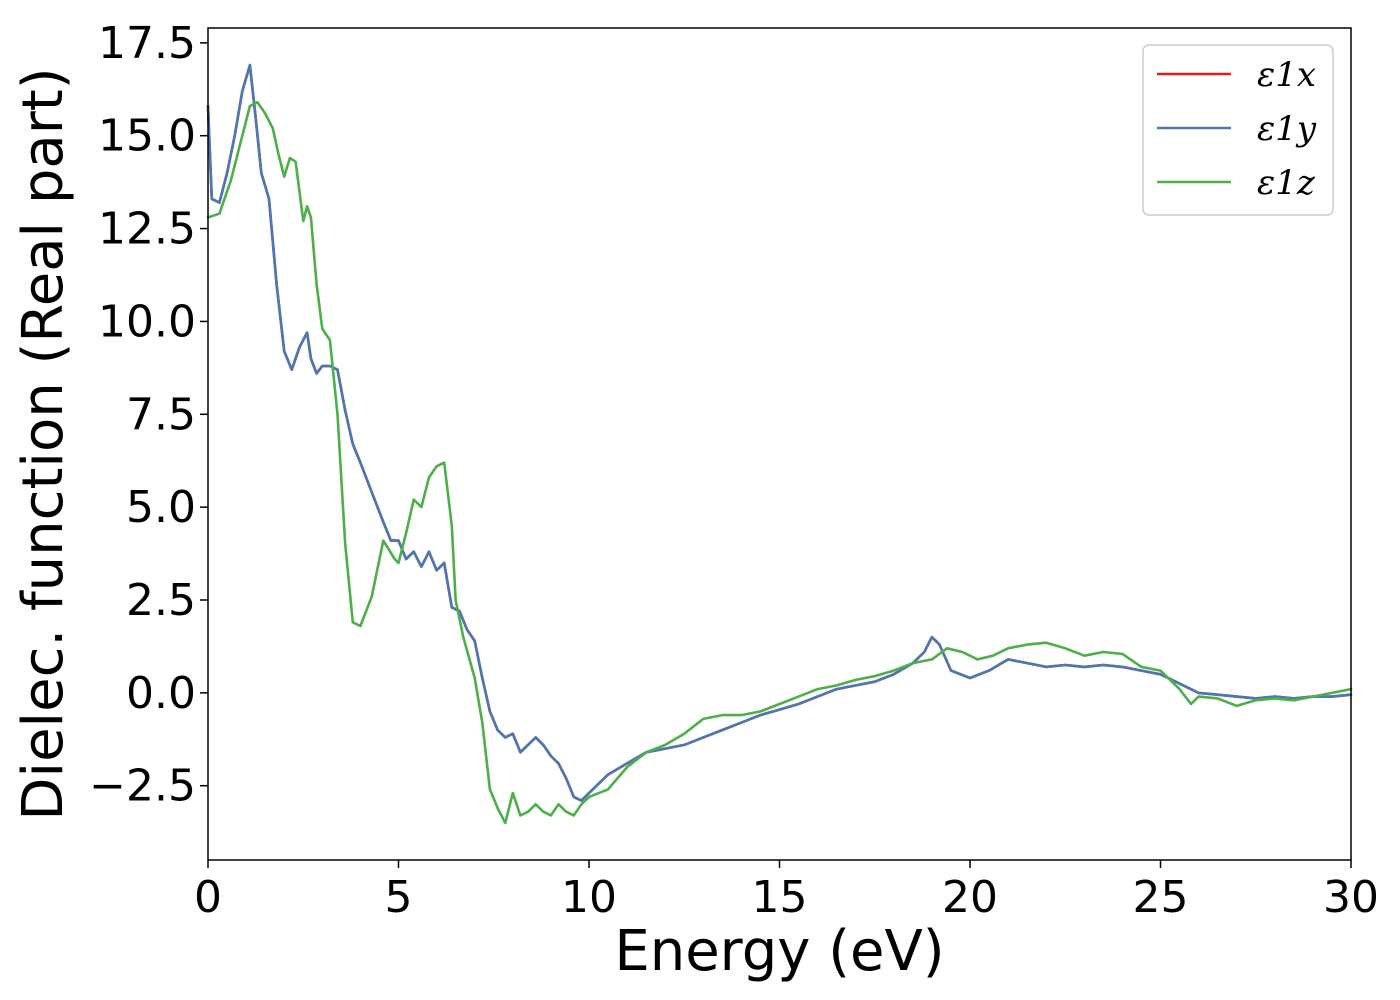 The image size is (1400, 1000). Describe the element at coordinates (399, 897) in the screenshot. I see `x-tick-label: 5` at that location.